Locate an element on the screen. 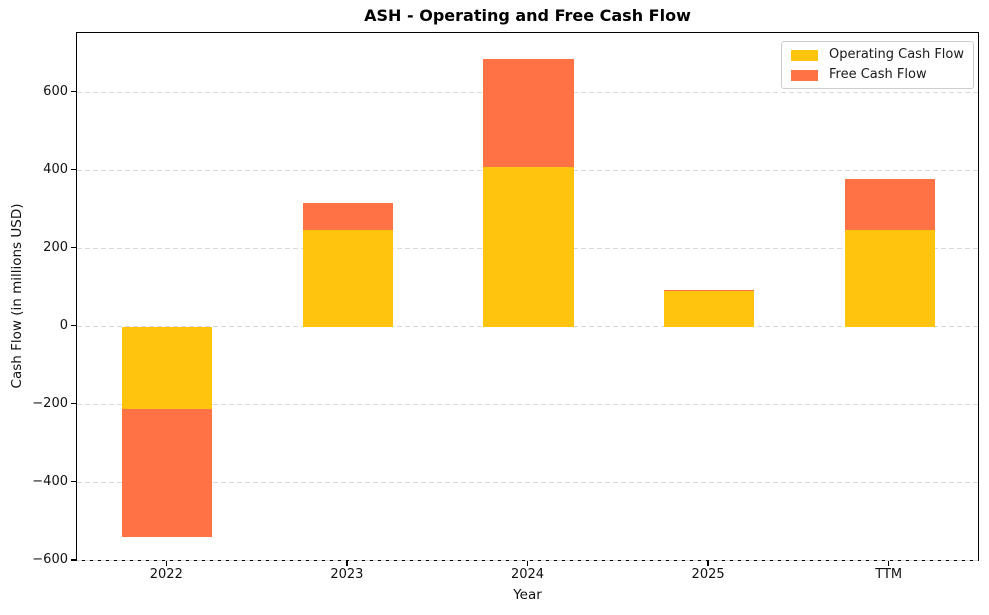 The image size is (989, 615). gridline-y--600 is located at coordinates (527, 561).